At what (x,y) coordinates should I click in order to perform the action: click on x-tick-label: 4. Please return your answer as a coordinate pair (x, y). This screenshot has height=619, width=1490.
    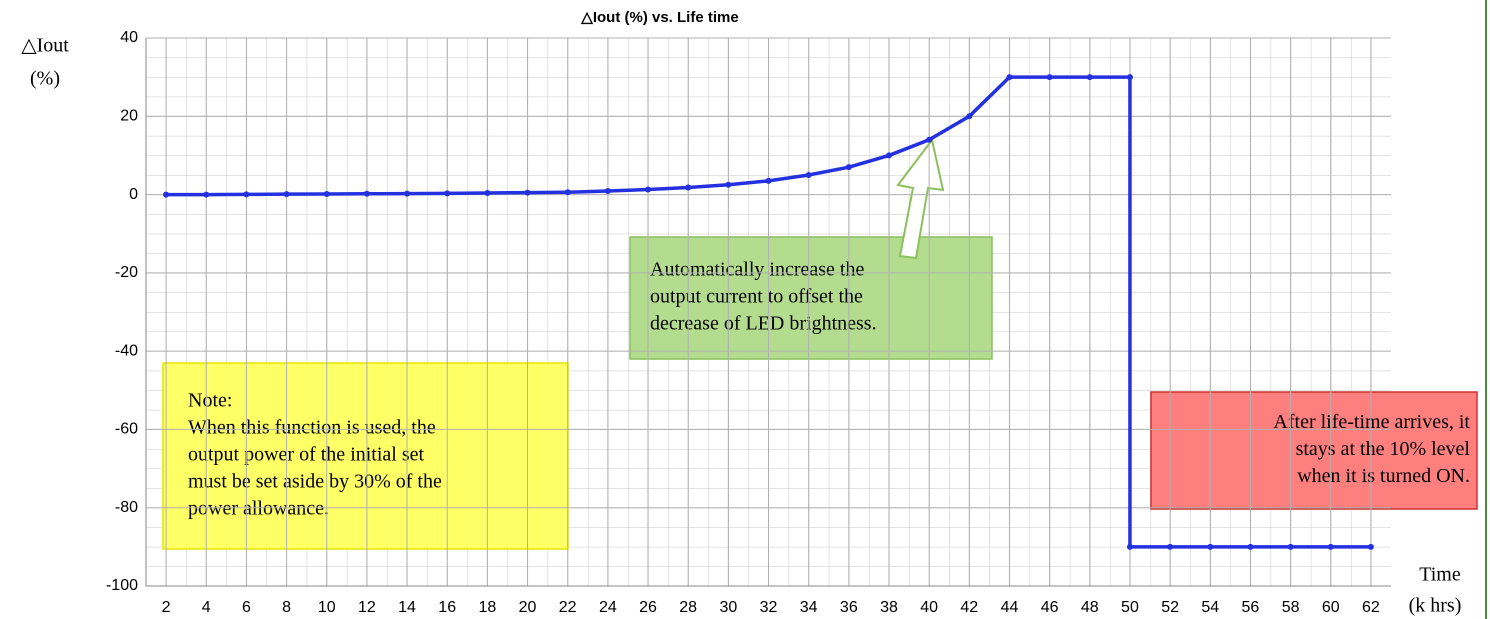
    Looking at the image, I should click on (206, 607).